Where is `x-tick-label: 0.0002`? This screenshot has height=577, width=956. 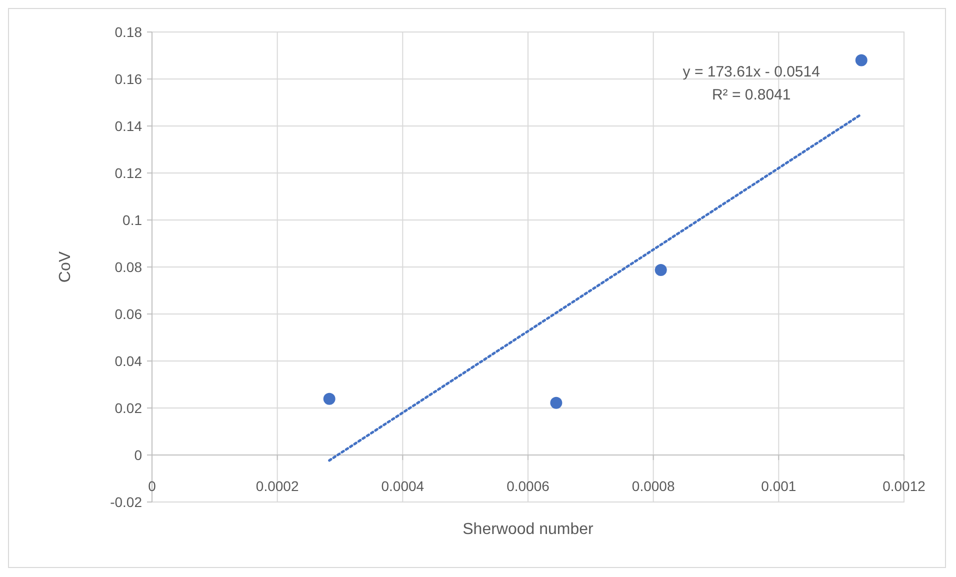
x-tick-label: 0.0002 is located at coordinates (277, 486).